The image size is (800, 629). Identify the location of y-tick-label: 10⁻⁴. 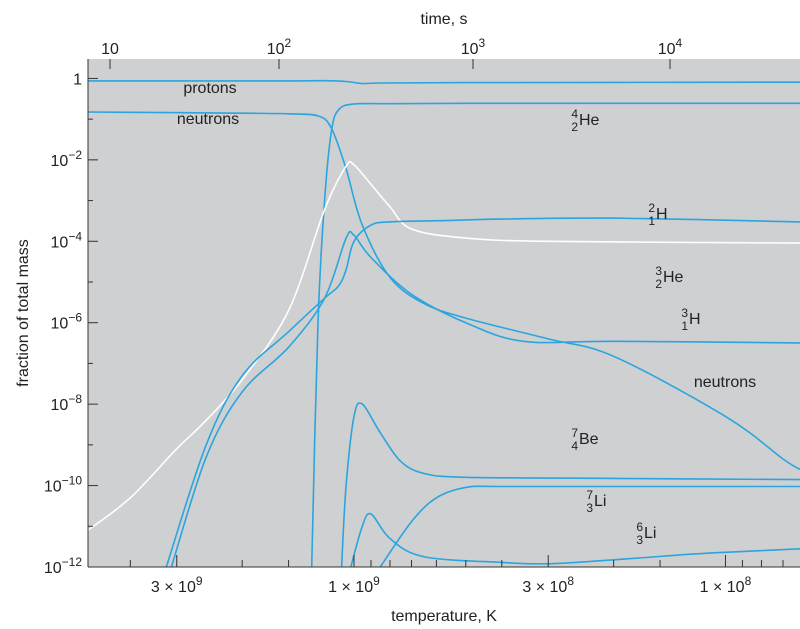
(67, 240).